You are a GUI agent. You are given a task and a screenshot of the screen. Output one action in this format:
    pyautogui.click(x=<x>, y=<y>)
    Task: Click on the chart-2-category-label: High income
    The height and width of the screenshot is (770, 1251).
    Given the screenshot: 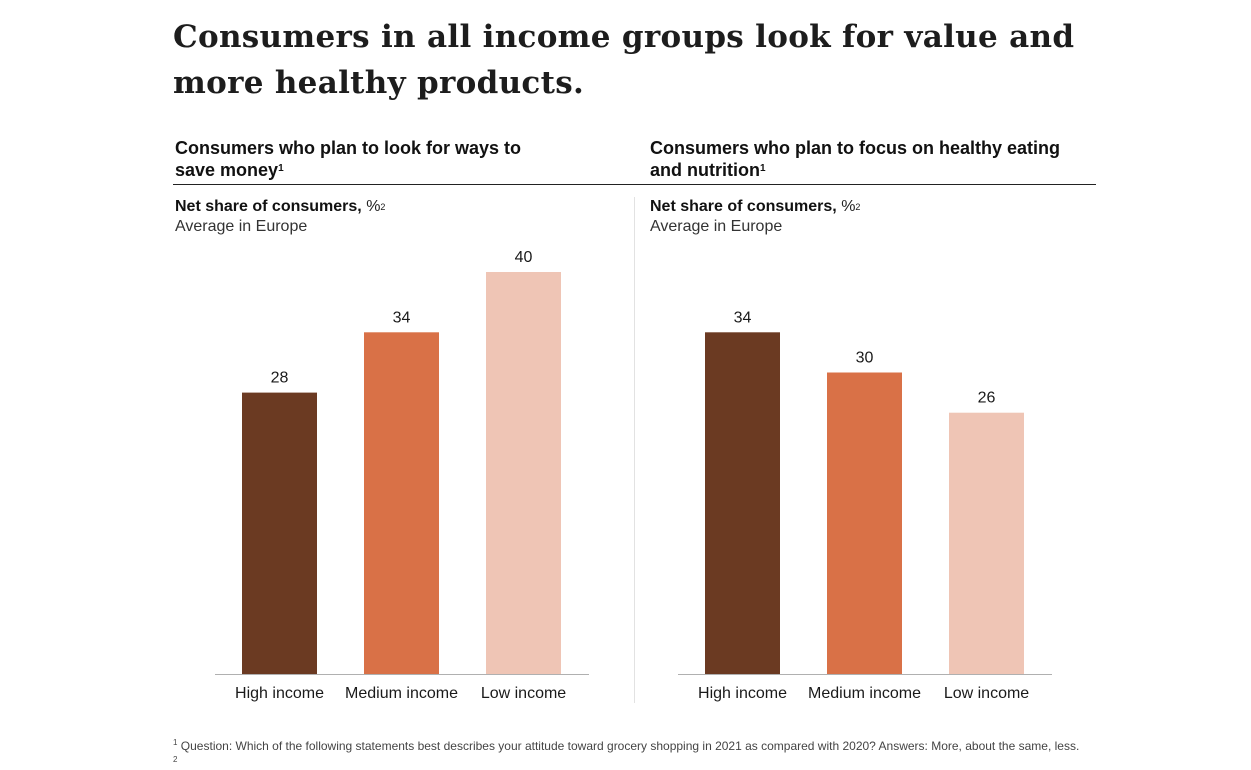 What is the action you would take?
    pyautogui.click(x=742, y=693)
    